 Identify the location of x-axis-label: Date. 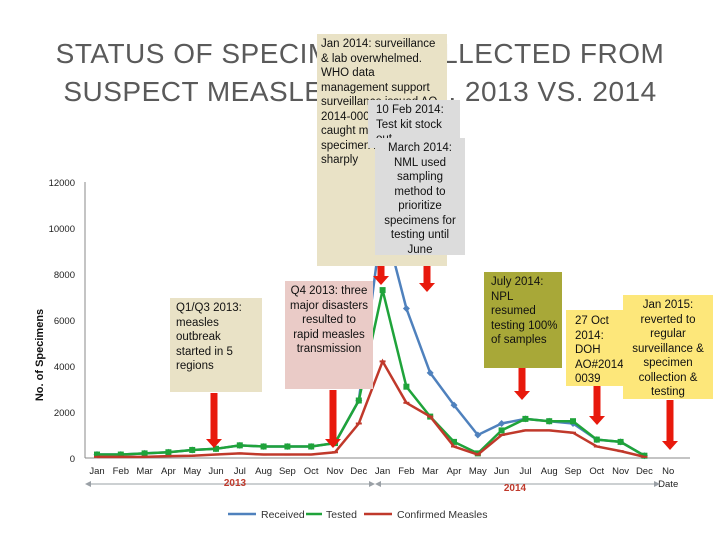
(668, 484).